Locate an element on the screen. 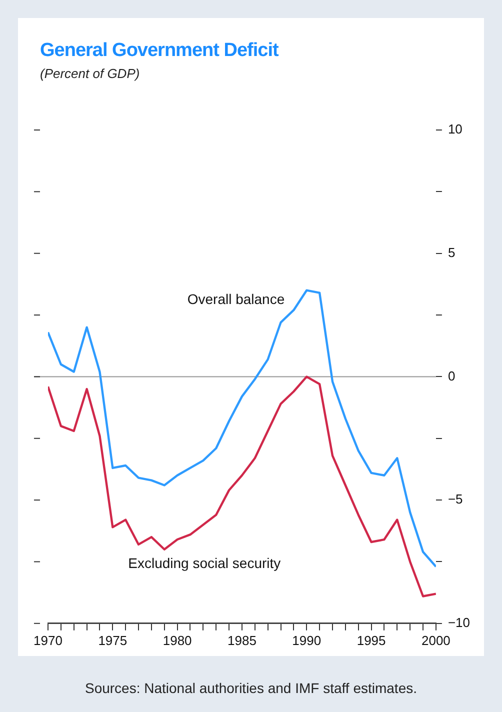 Image resolution: width=502 pixels, height=712 pixels. y-tick-label: −5 is located at coordinates (455, 499).